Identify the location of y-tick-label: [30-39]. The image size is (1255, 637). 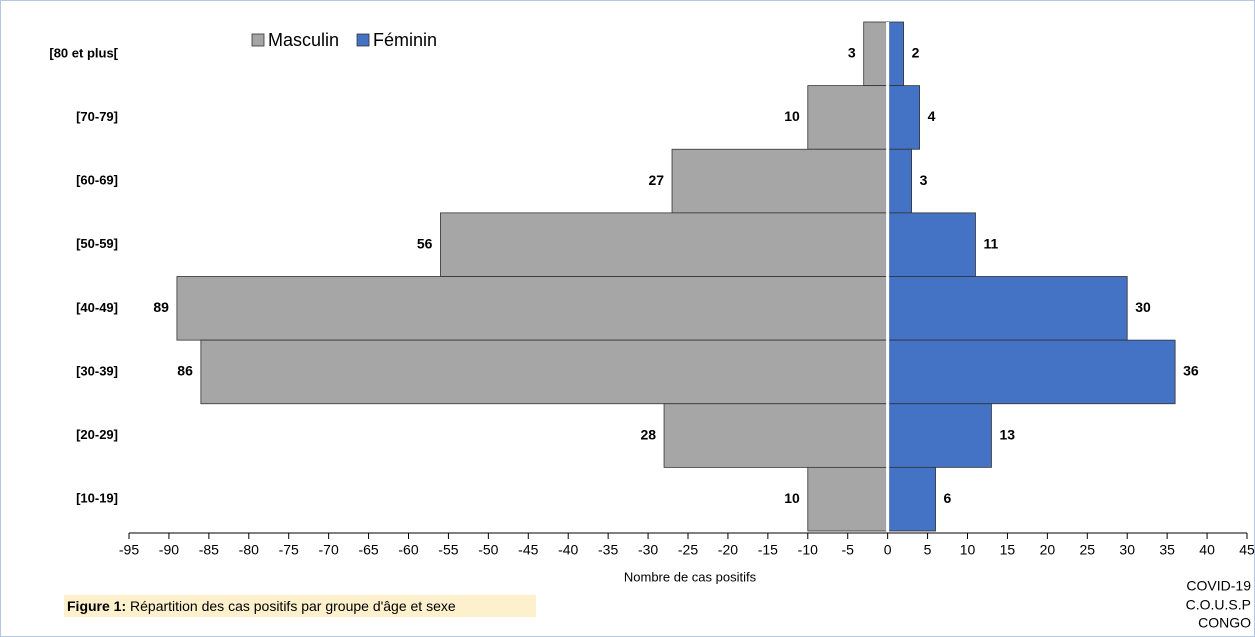
(97, 370).